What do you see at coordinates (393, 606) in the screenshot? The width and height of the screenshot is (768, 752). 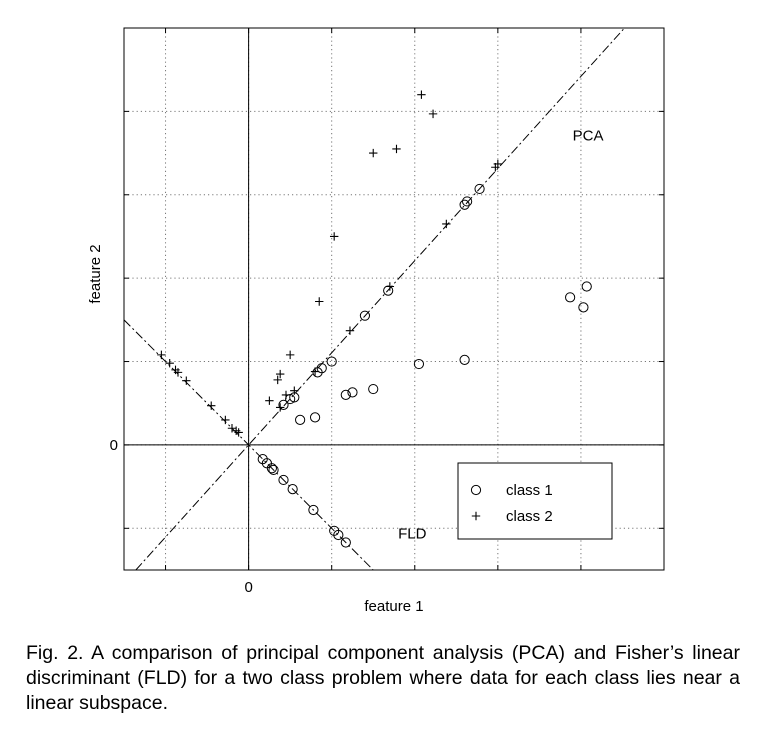 I see `x-axis-label: feature 1` at bounding box center [393, 606].